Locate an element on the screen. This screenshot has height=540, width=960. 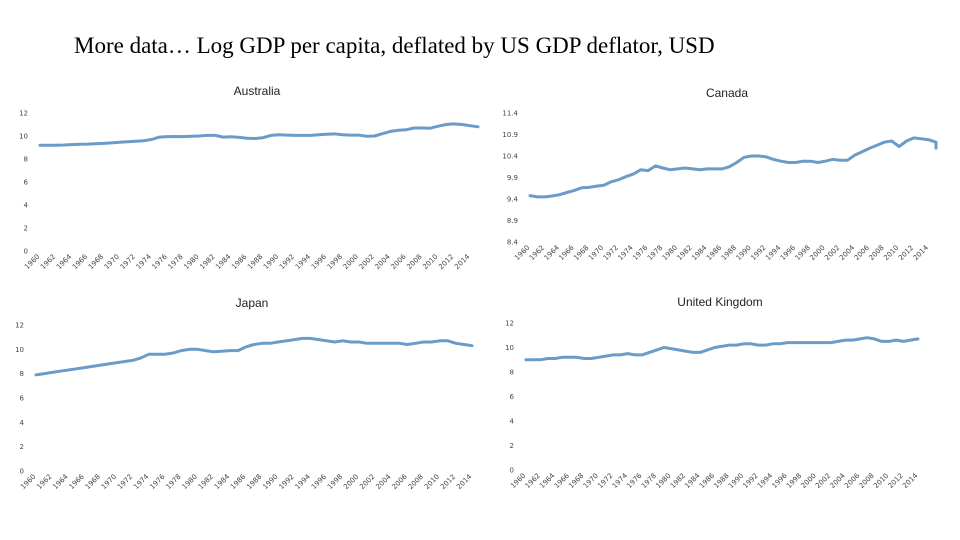
x-tick-label-japan: 2012 is located at coordinates (448, 482).